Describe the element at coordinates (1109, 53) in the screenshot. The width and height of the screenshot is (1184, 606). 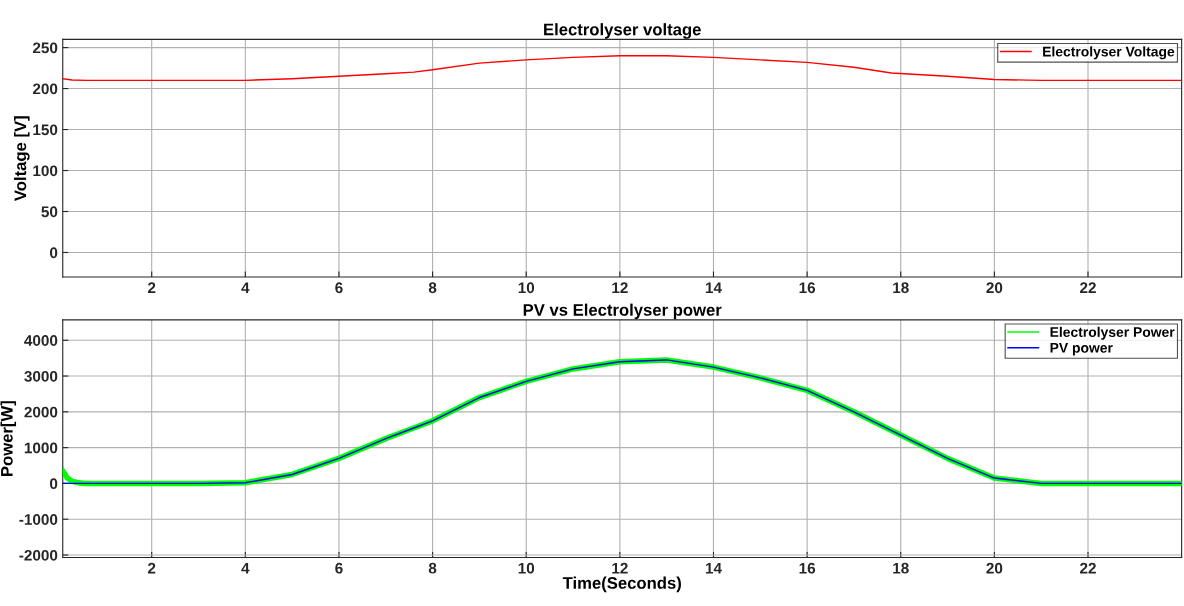
I see `legend-label: Electrolyser Voltage` at that location.